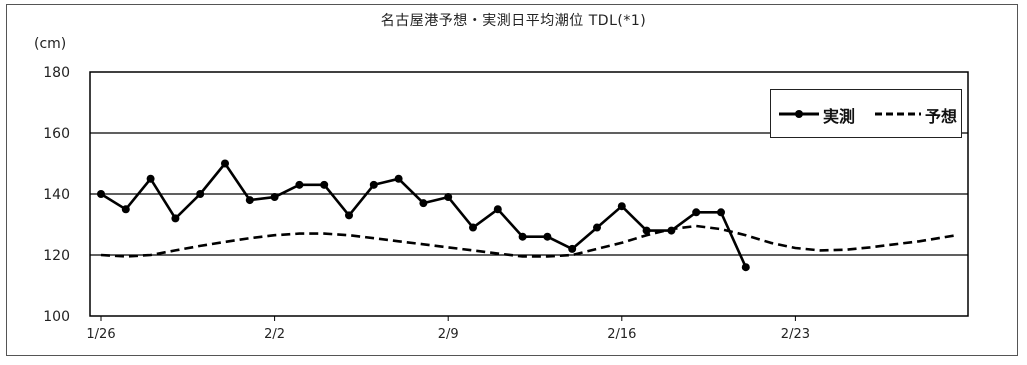  I want to click on legend-swatches, so click(850, 114).